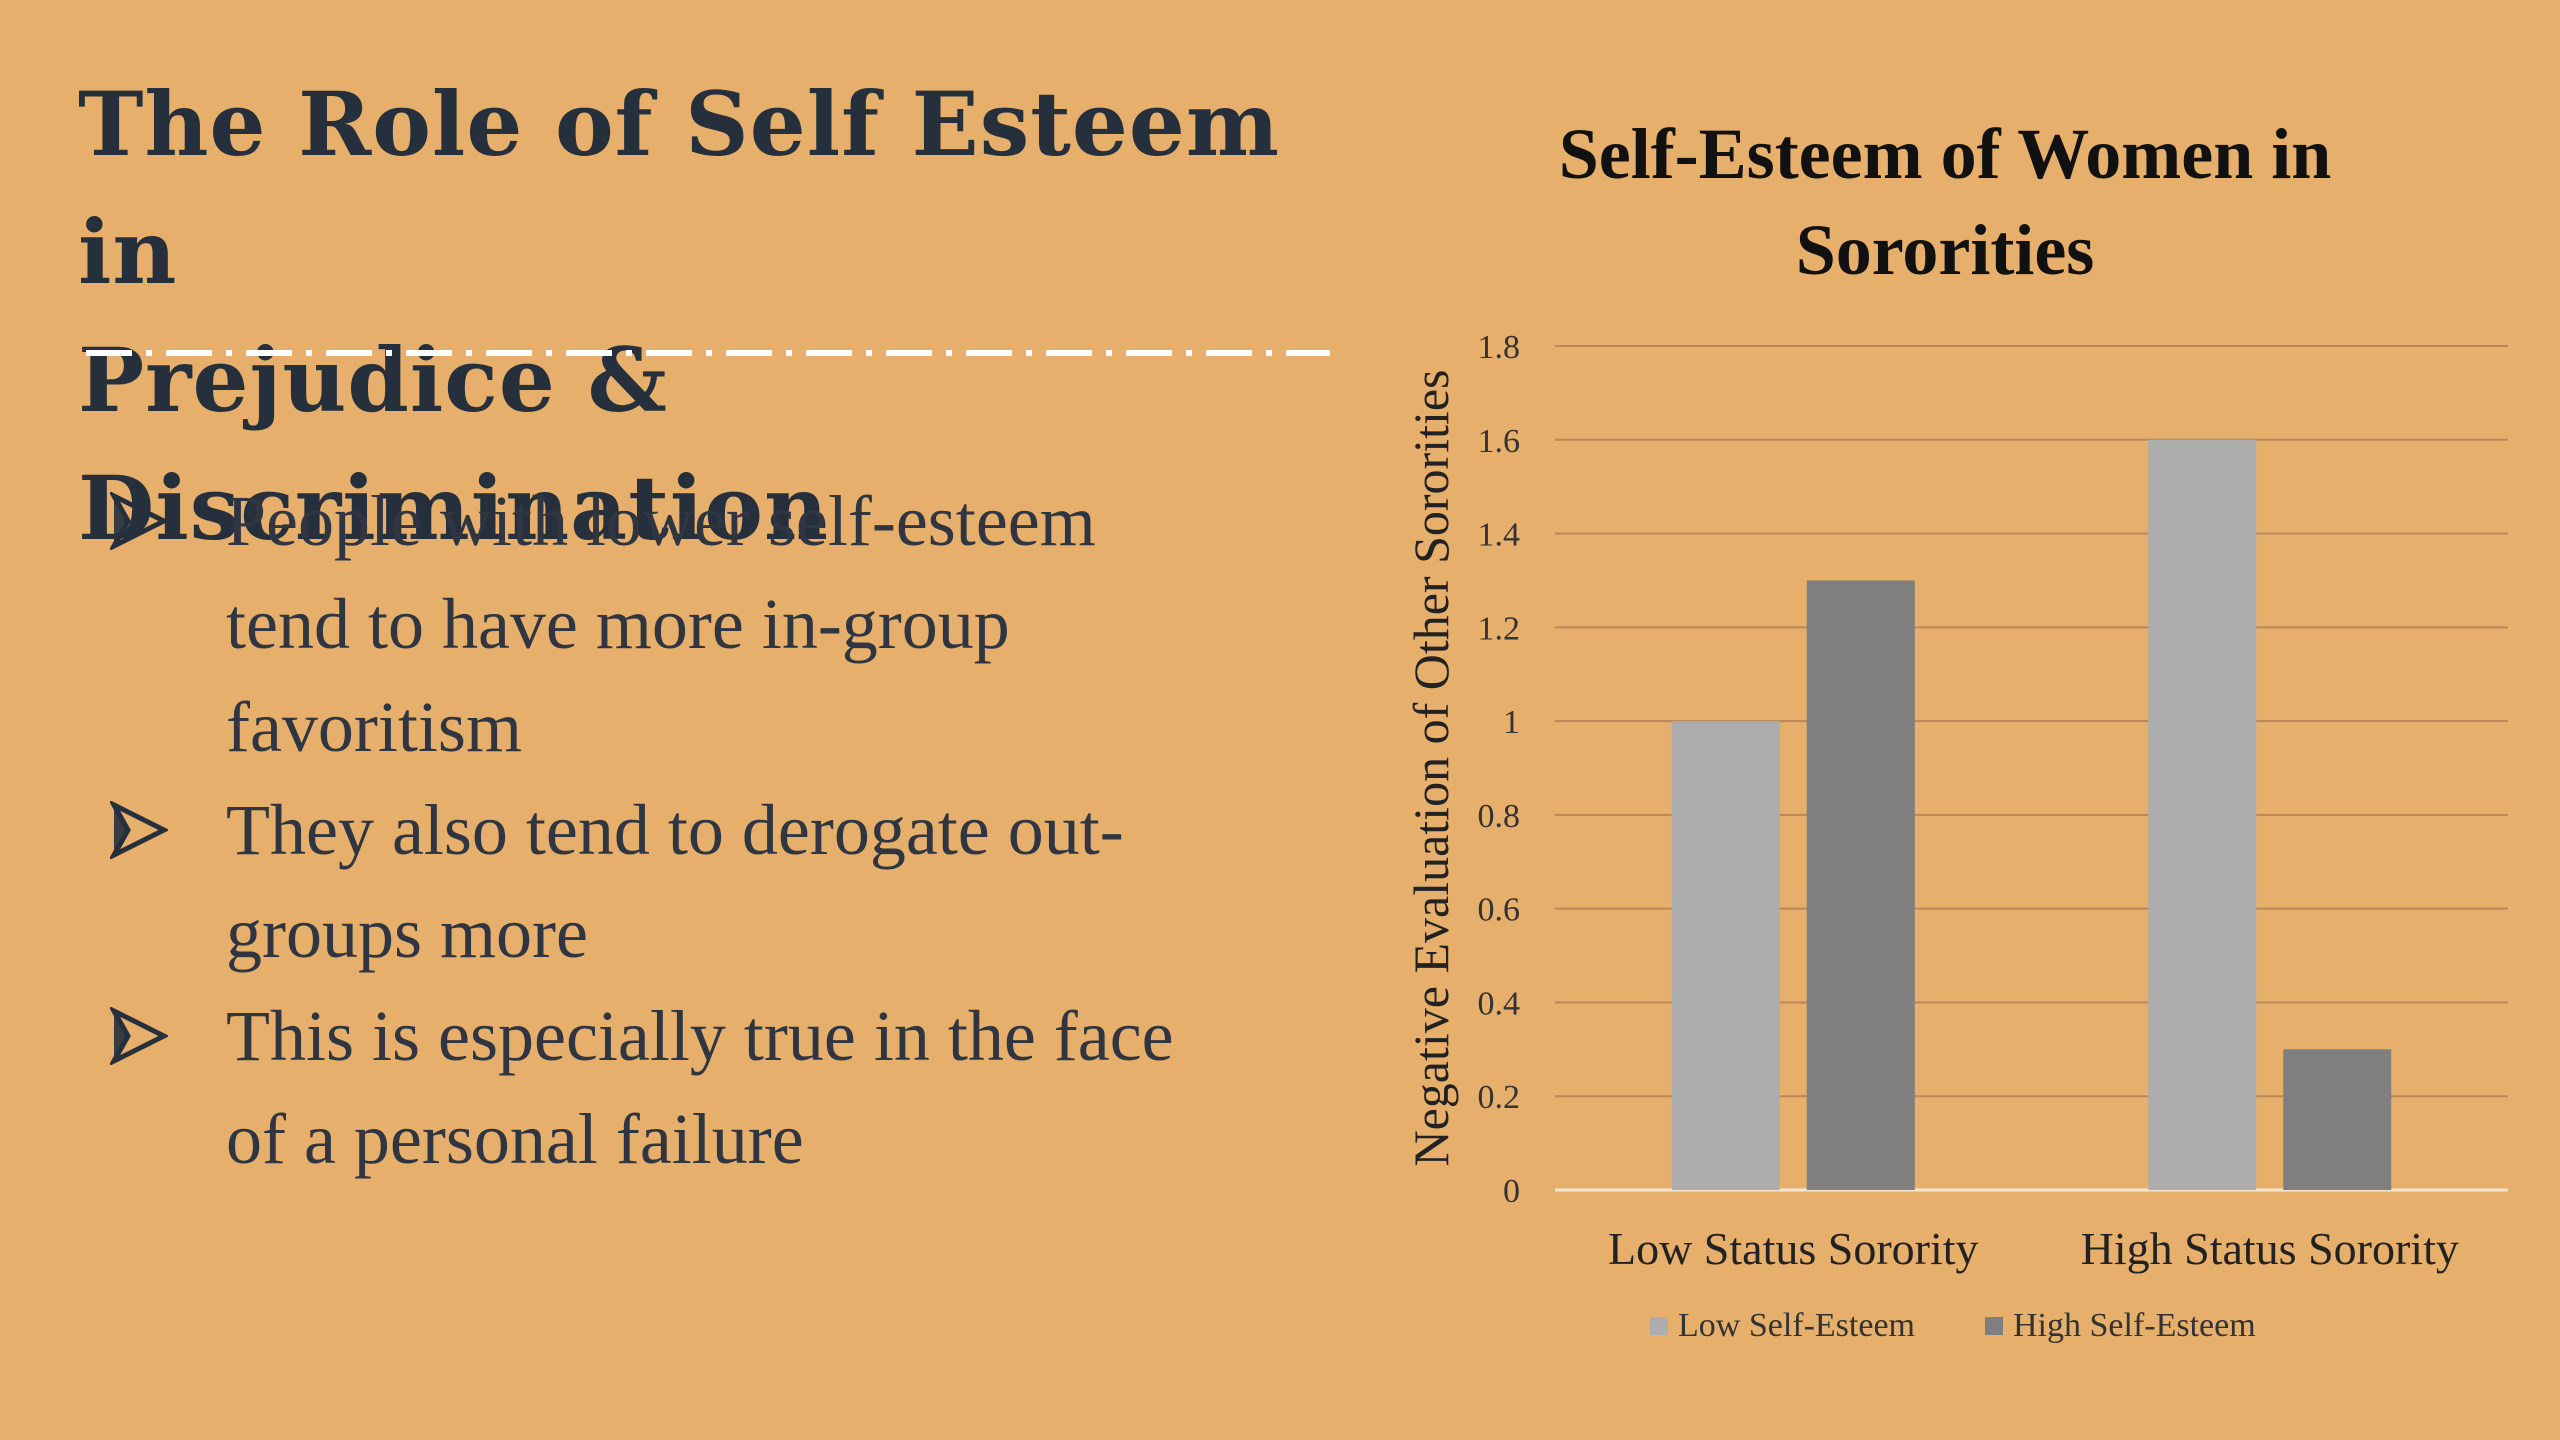  I want to click on bullet-line: tend to have more in-group, so click(618, 624).